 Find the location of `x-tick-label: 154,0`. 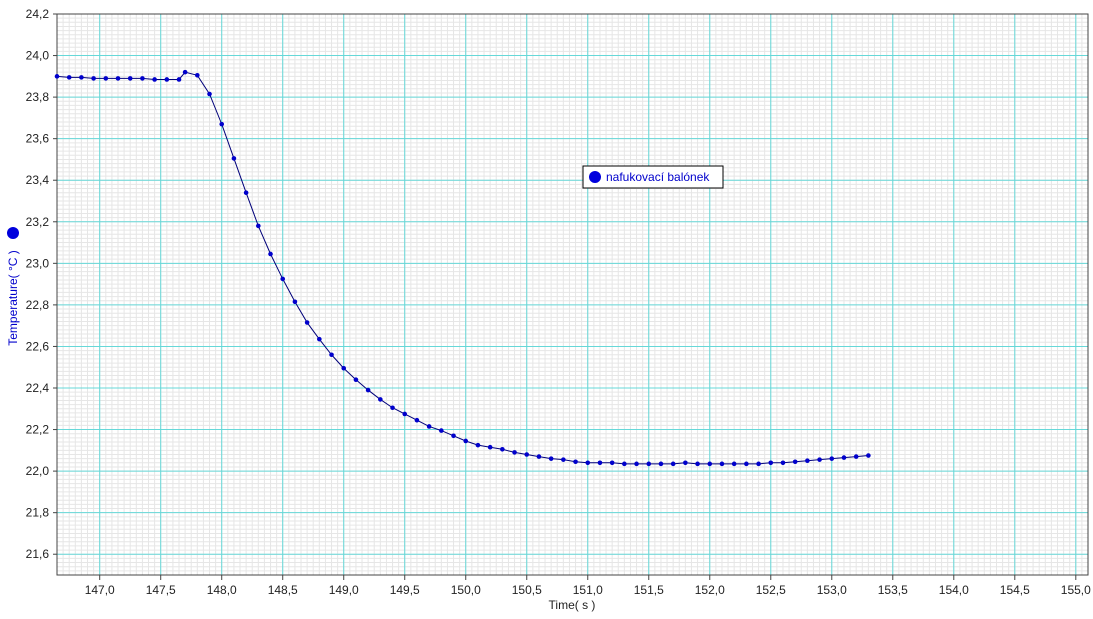

x-tick-label: 154,0 is located at coordinates (954, 590).